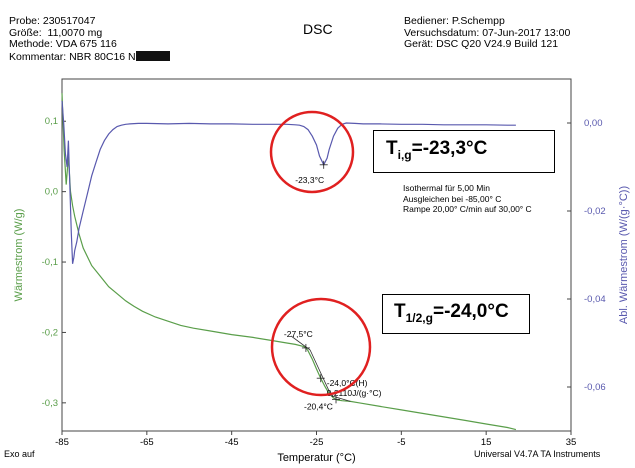  I want to click on y-tick-label: 0,1, so click(51, 121).